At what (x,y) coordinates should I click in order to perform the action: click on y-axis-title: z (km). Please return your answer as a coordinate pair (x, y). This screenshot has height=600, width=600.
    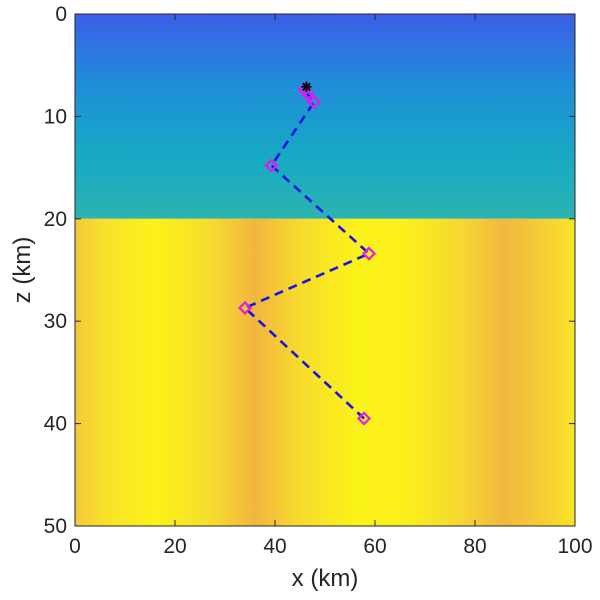
    Looking at the image, I should click on (22, 270).